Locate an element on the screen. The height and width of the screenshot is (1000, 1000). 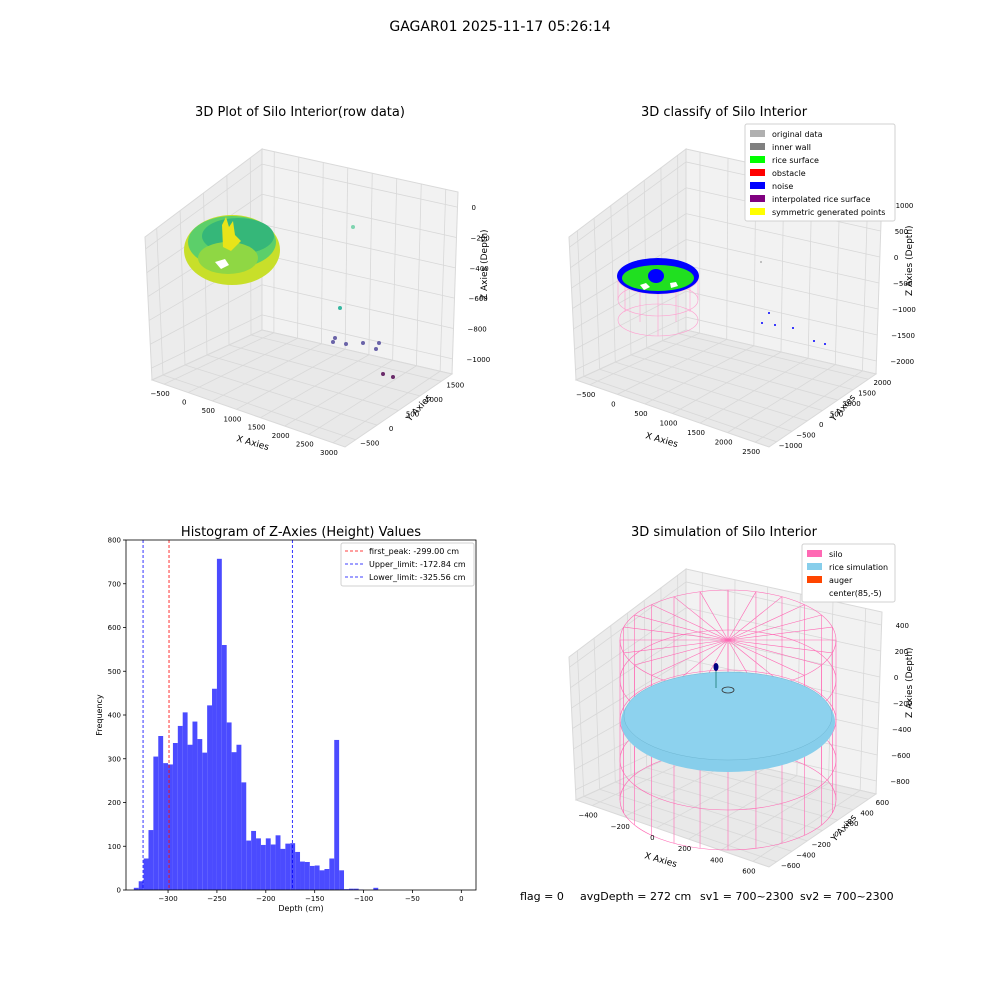
x-tick-label: −50 is located at coordinates (412, 899).